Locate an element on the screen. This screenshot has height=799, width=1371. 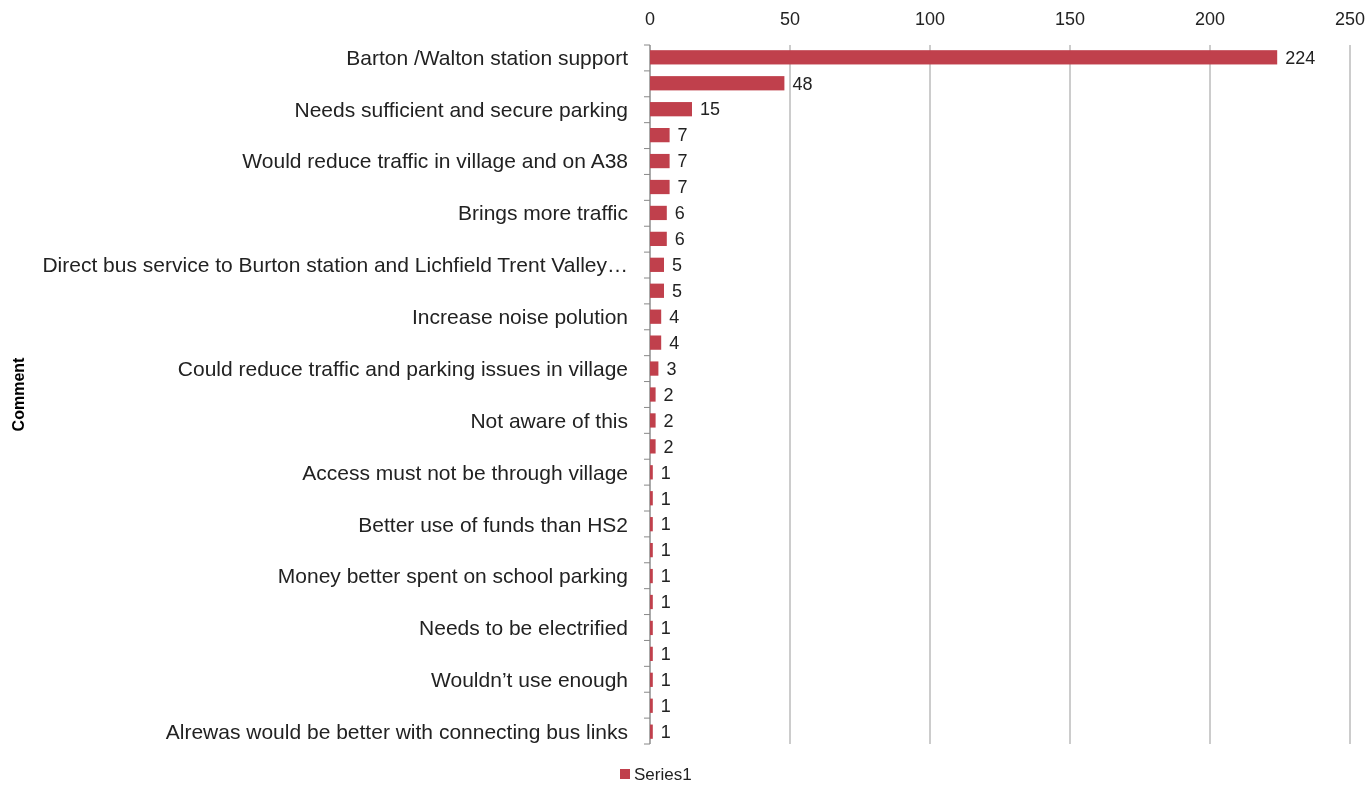
x-tick-label: 250 is located at coordinates (1350, 19).